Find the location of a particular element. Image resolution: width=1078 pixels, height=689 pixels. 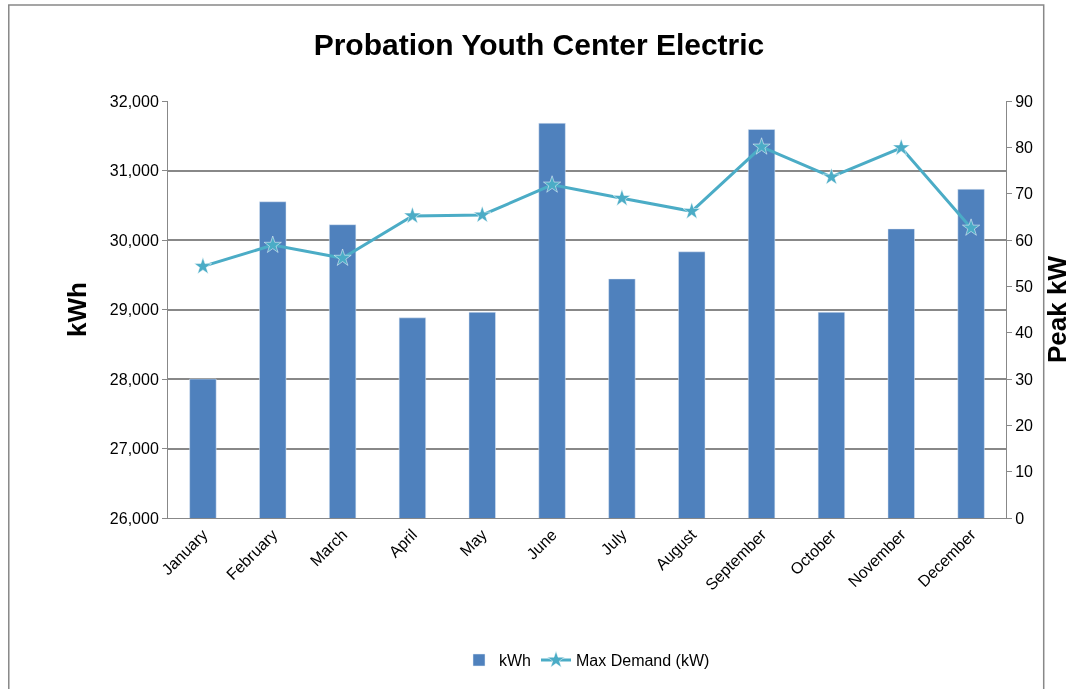

x-tick-label: May is located at coordinates (473, 542).